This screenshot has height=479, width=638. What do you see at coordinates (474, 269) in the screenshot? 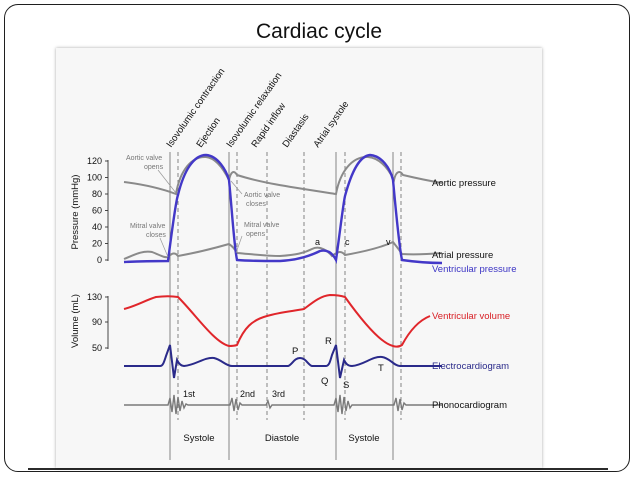
I see `ventricular-pressure-label: Ventricular pressure` at bounding box center [474, 269].